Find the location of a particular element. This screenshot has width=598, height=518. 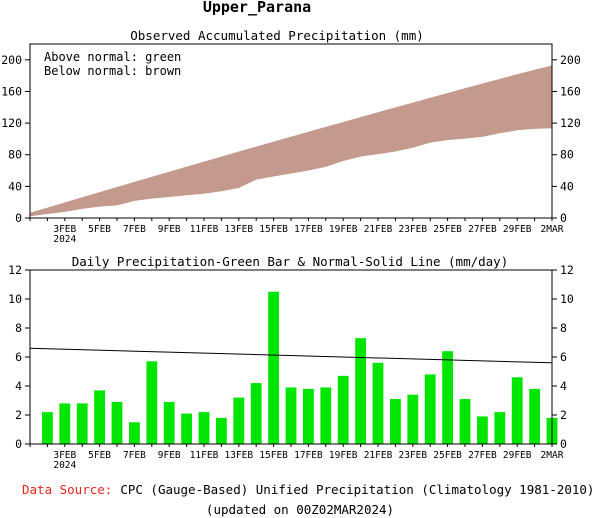

daily-xtick-label: 21FEB is located at coordinates (378, 455).